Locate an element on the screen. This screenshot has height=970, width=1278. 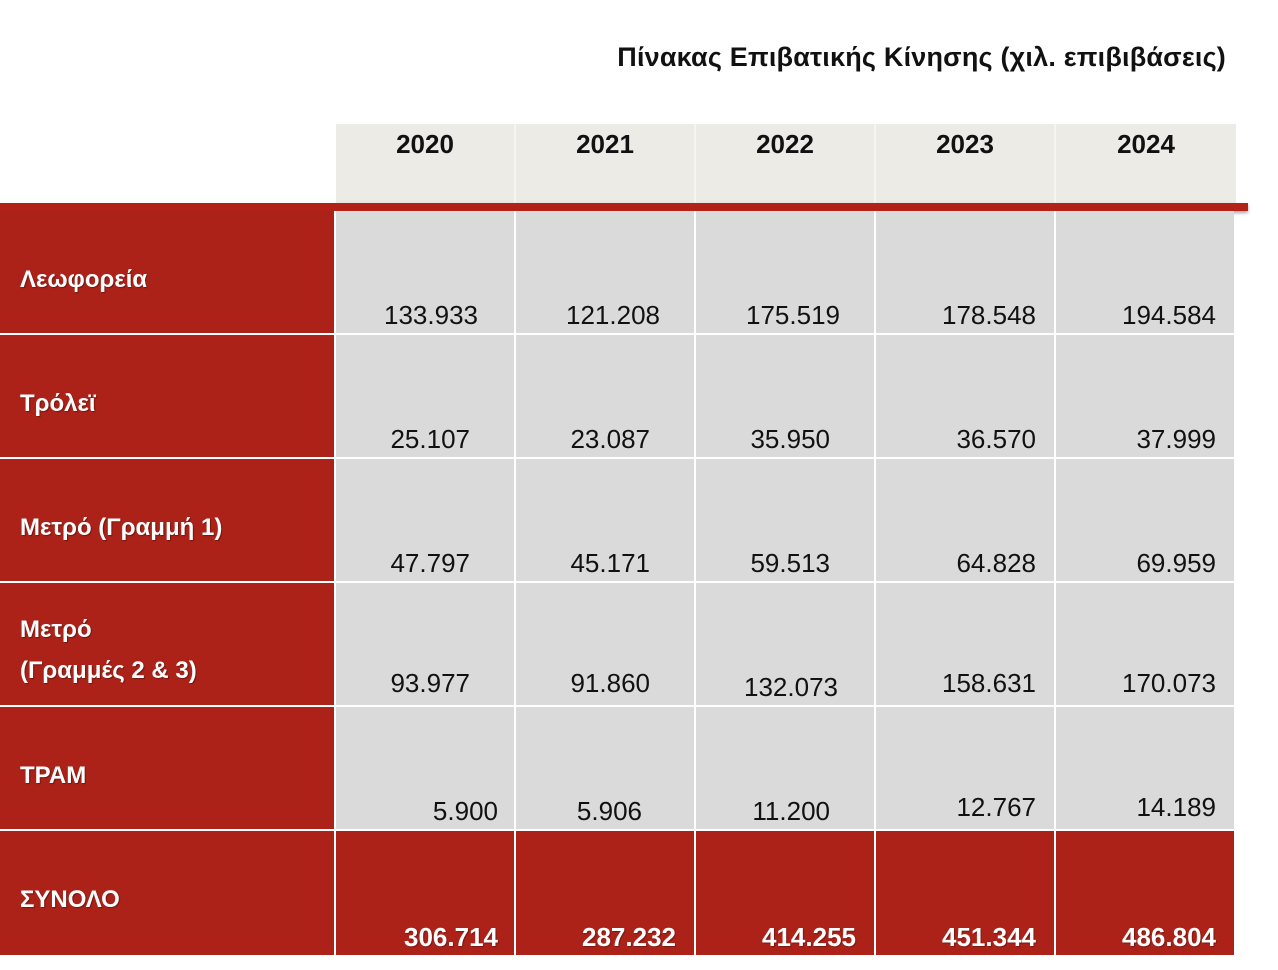
row-label: ΤΡΑΜ is located at coordinates (167, 769).